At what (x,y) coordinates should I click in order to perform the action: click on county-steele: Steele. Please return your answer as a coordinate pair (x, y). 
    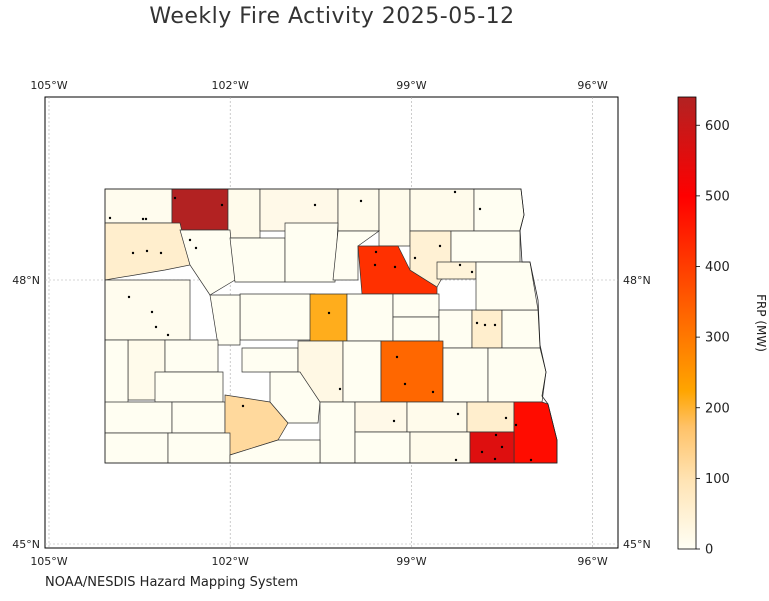
    Looking at the image, I should click on (487, 329).